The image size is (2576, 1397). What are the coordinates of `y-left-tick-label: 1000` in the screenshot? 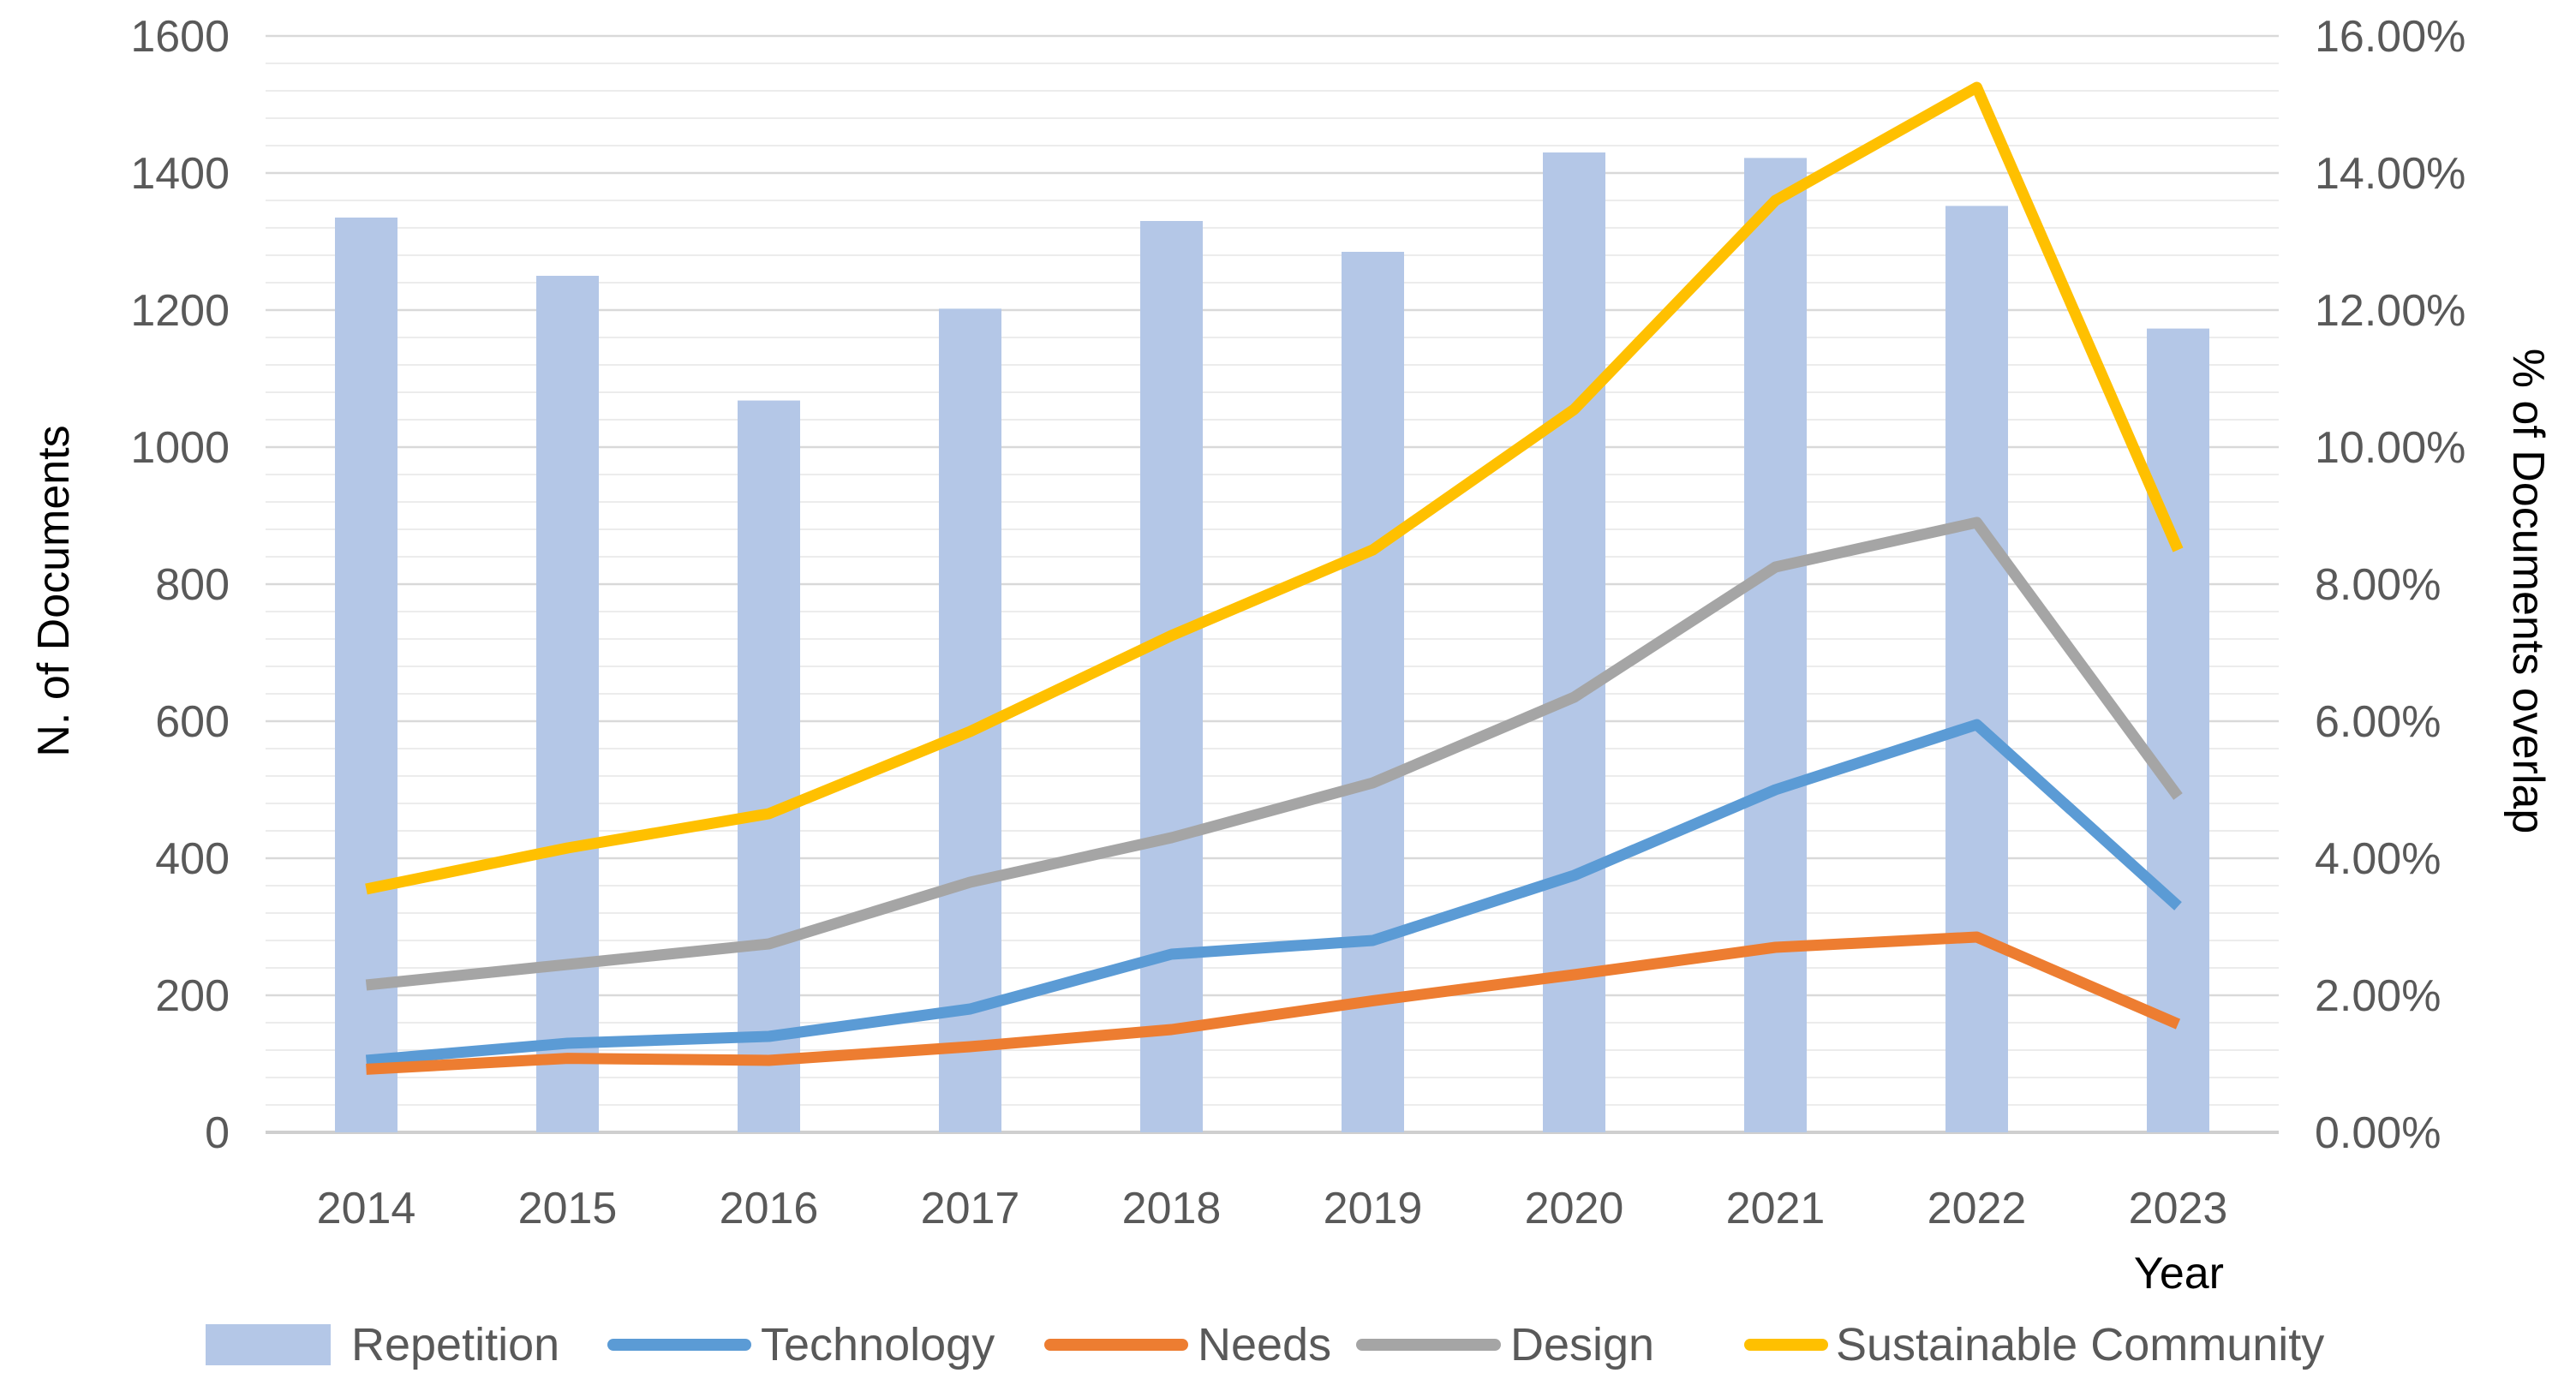 It's located at (180, 448).